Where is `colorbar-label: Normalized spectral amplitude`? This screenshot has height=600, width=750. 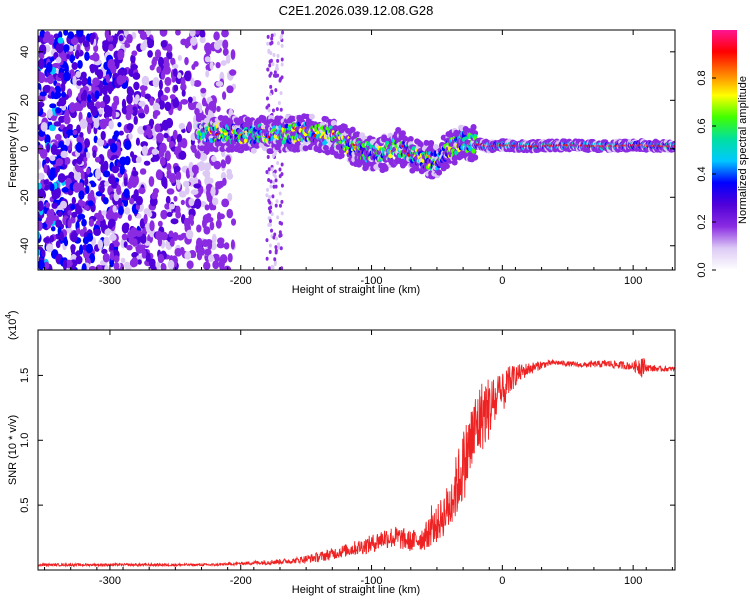 colorbar-label: Normalized spectral amplitude is located at coordinates (743, 150).